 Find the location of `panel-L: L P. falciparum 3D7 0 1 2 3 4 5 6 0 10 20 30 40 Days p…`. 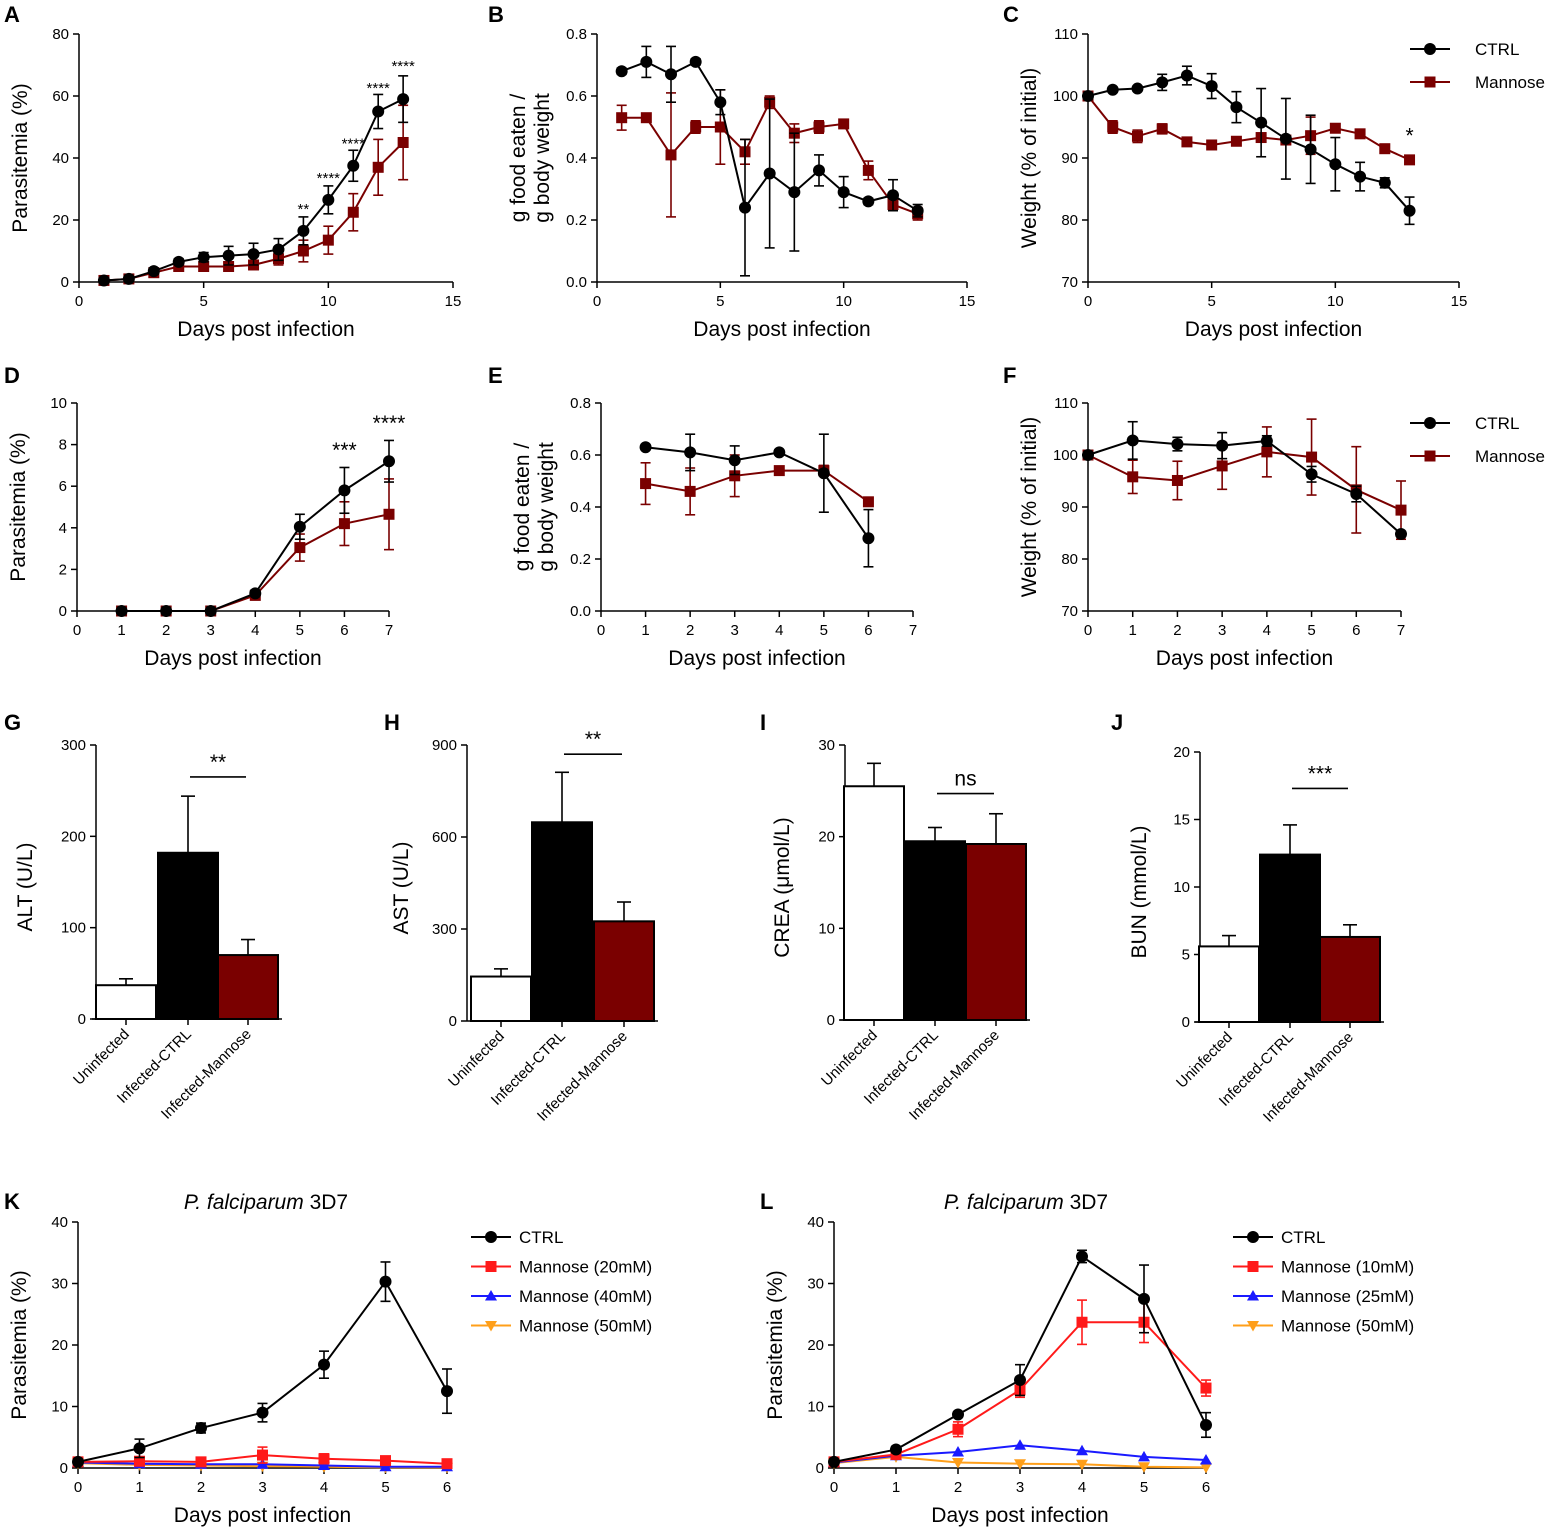

panel-L: L P. falciparum 3D7 0 1 2 3 4 5 6 0 10 20 30 40 Days p… is located at coordinates (1087, 1358).